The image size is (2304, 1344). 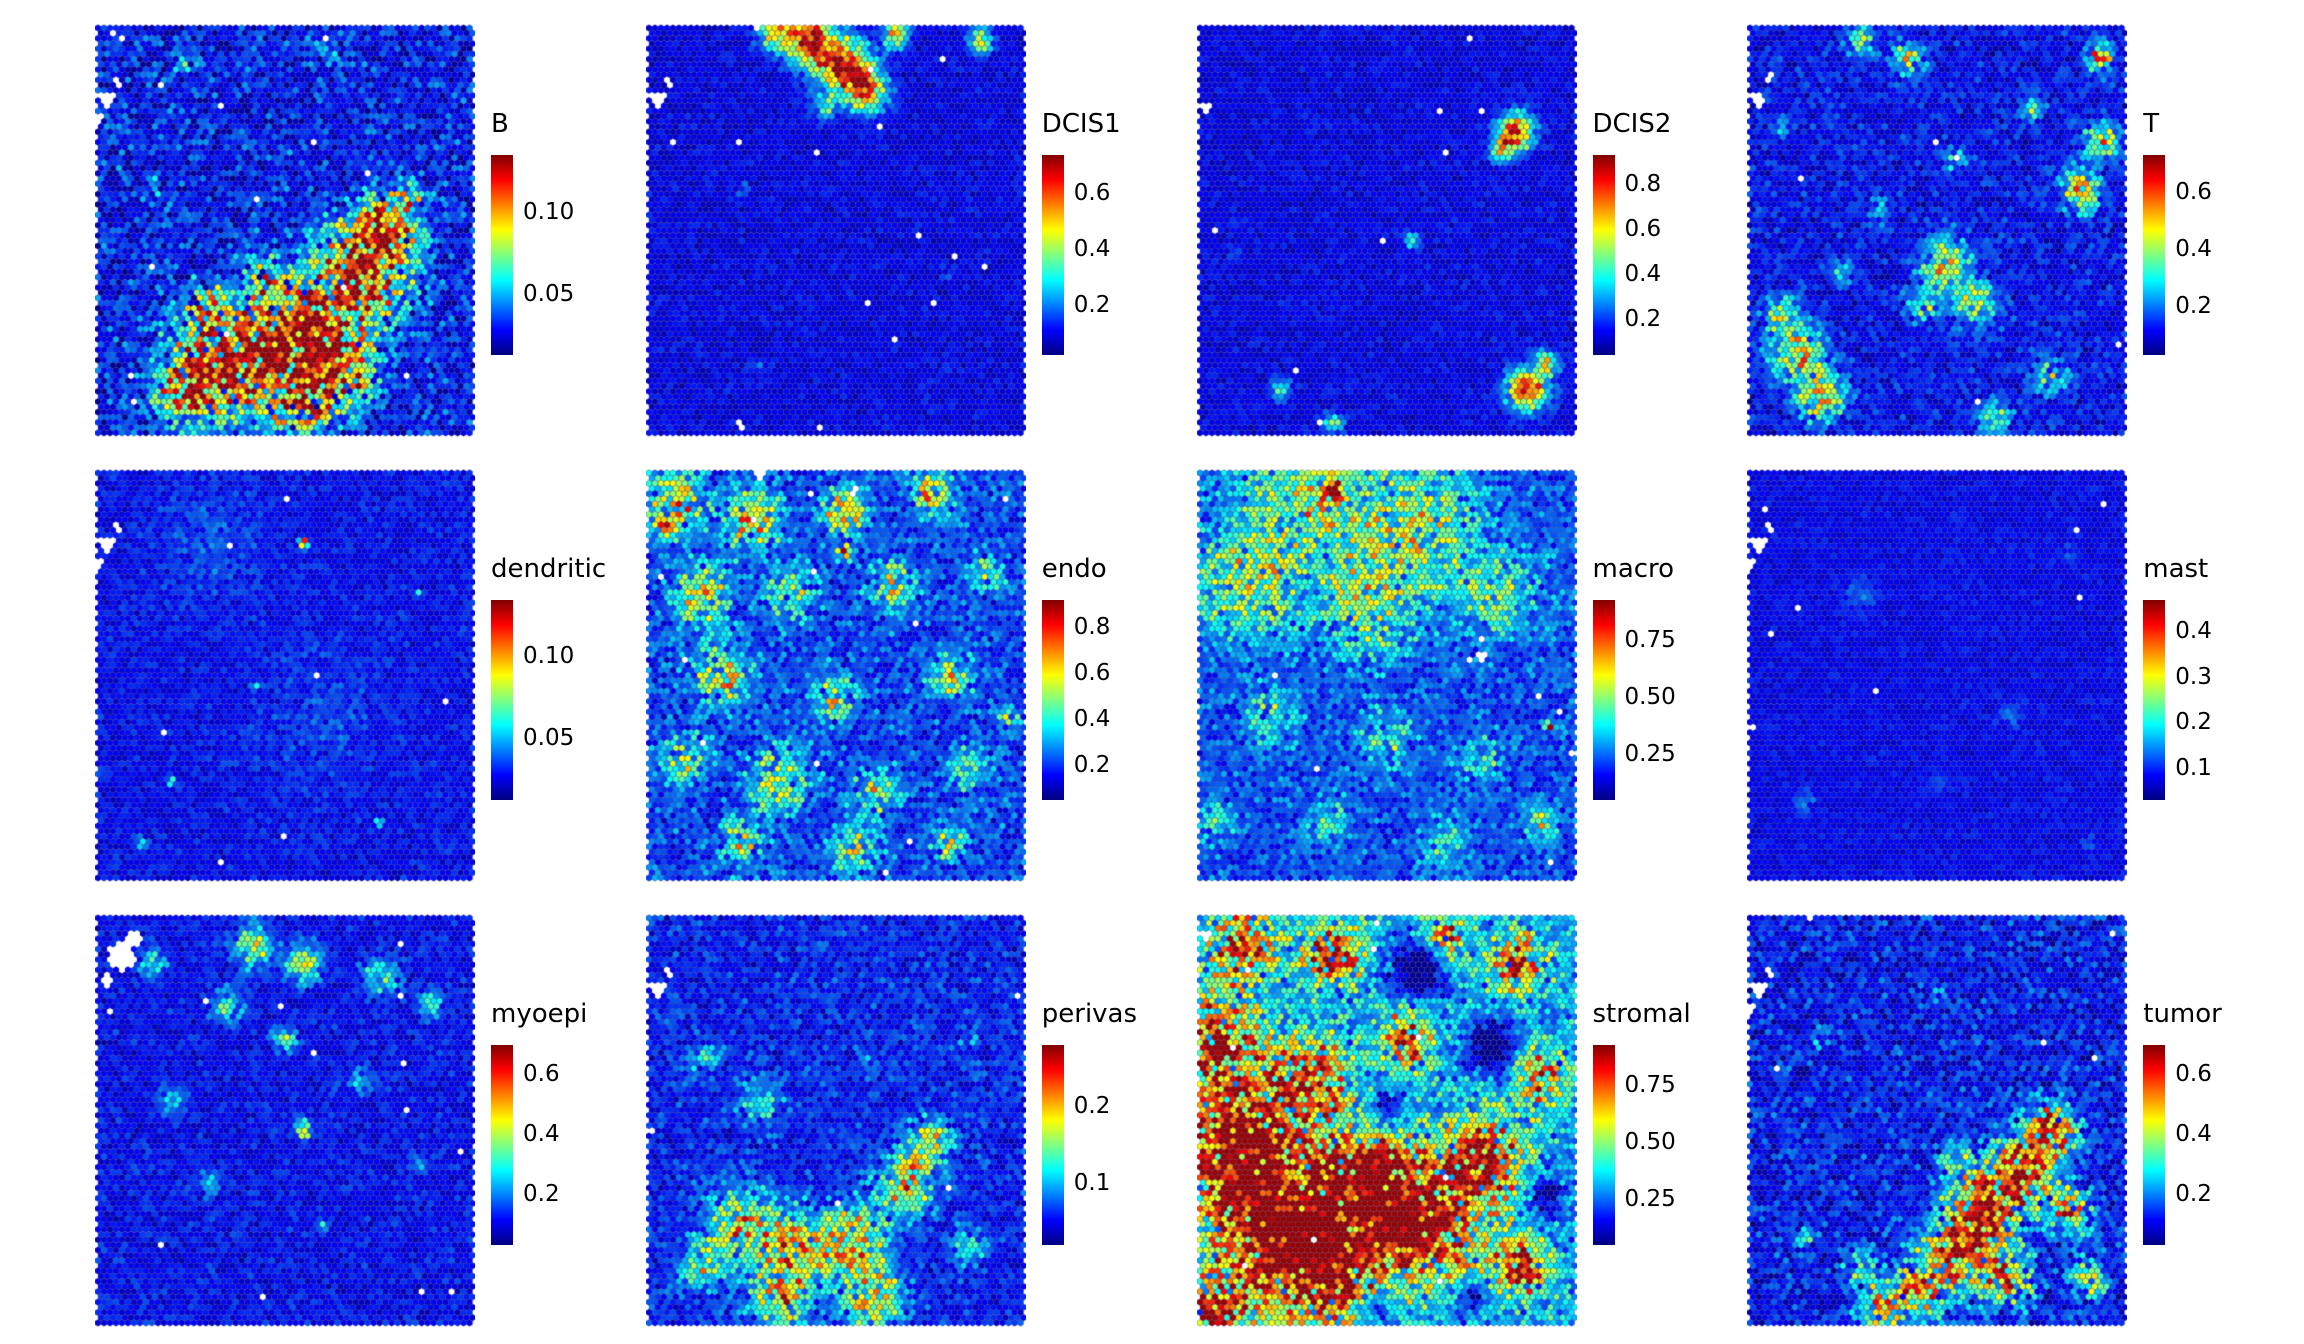 I want to click on legend-title: B, so click(x=500, y=124).